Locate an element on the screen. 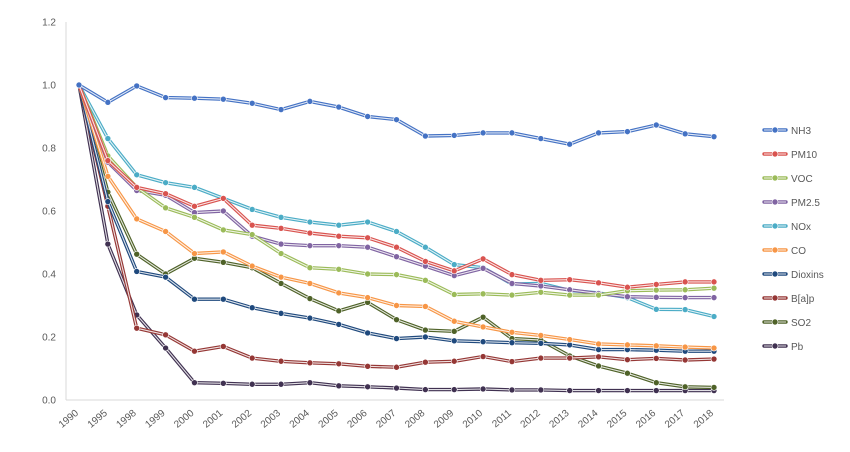  x-tick-label: 2011 is located at coordinates (502, 419).